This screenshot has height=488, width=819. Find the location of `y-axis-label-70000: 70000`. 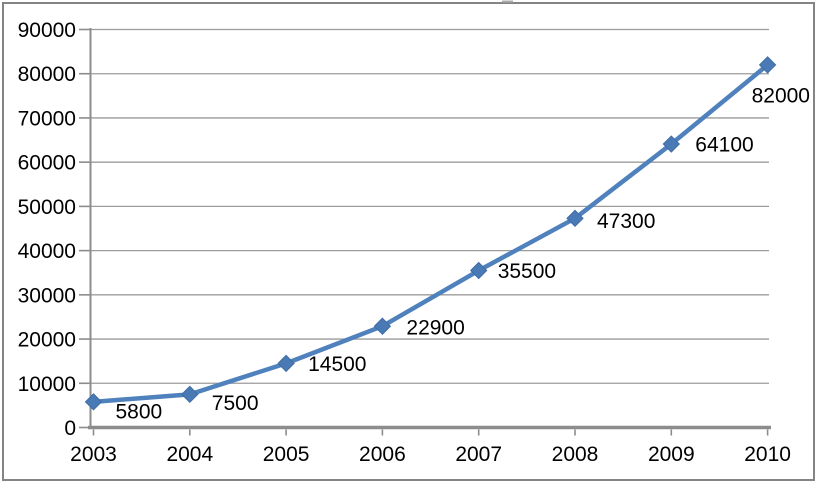

y-axis-label-70000: 70000 is located at coordinates (47, 118).